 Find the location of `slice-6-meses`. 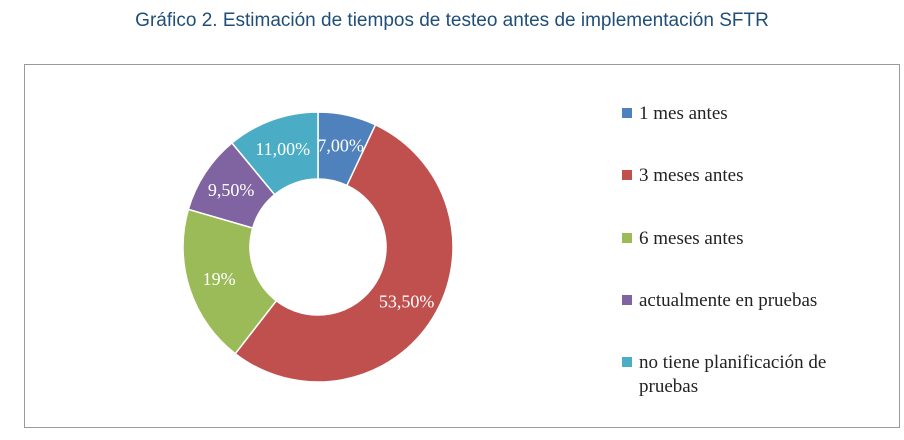

slice-6-meses is located at coordinates (230, 281).